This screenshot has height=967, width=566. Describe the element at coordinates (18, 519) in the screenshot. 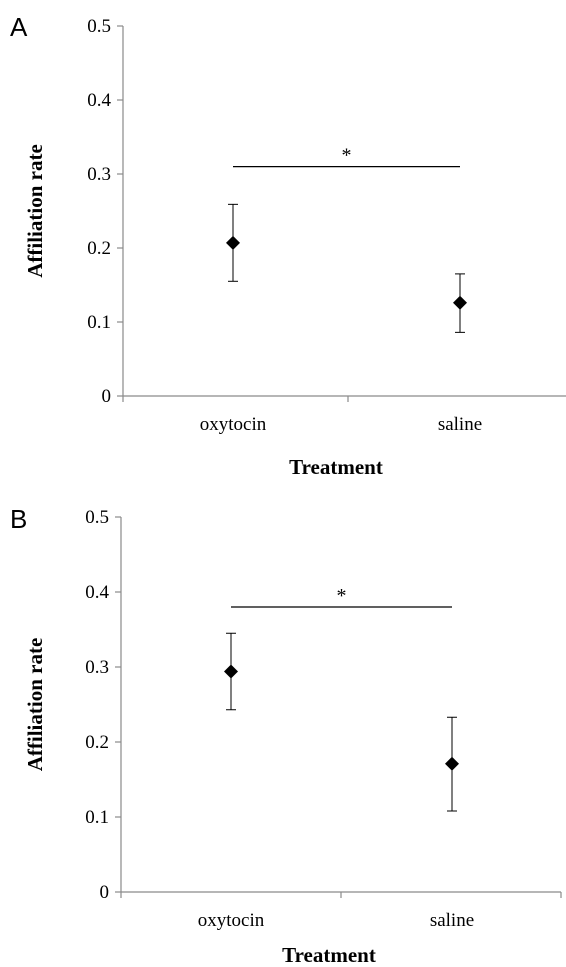

I see `panel-label: B` at that location.